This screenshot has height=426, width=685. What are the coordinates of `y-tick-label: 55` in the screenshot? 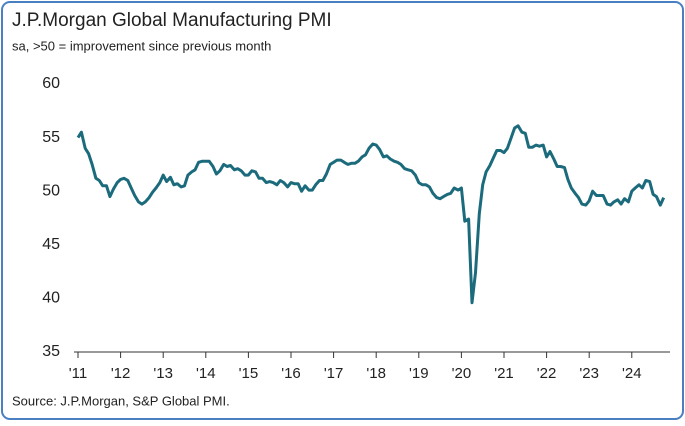 It's located at (51, 137).